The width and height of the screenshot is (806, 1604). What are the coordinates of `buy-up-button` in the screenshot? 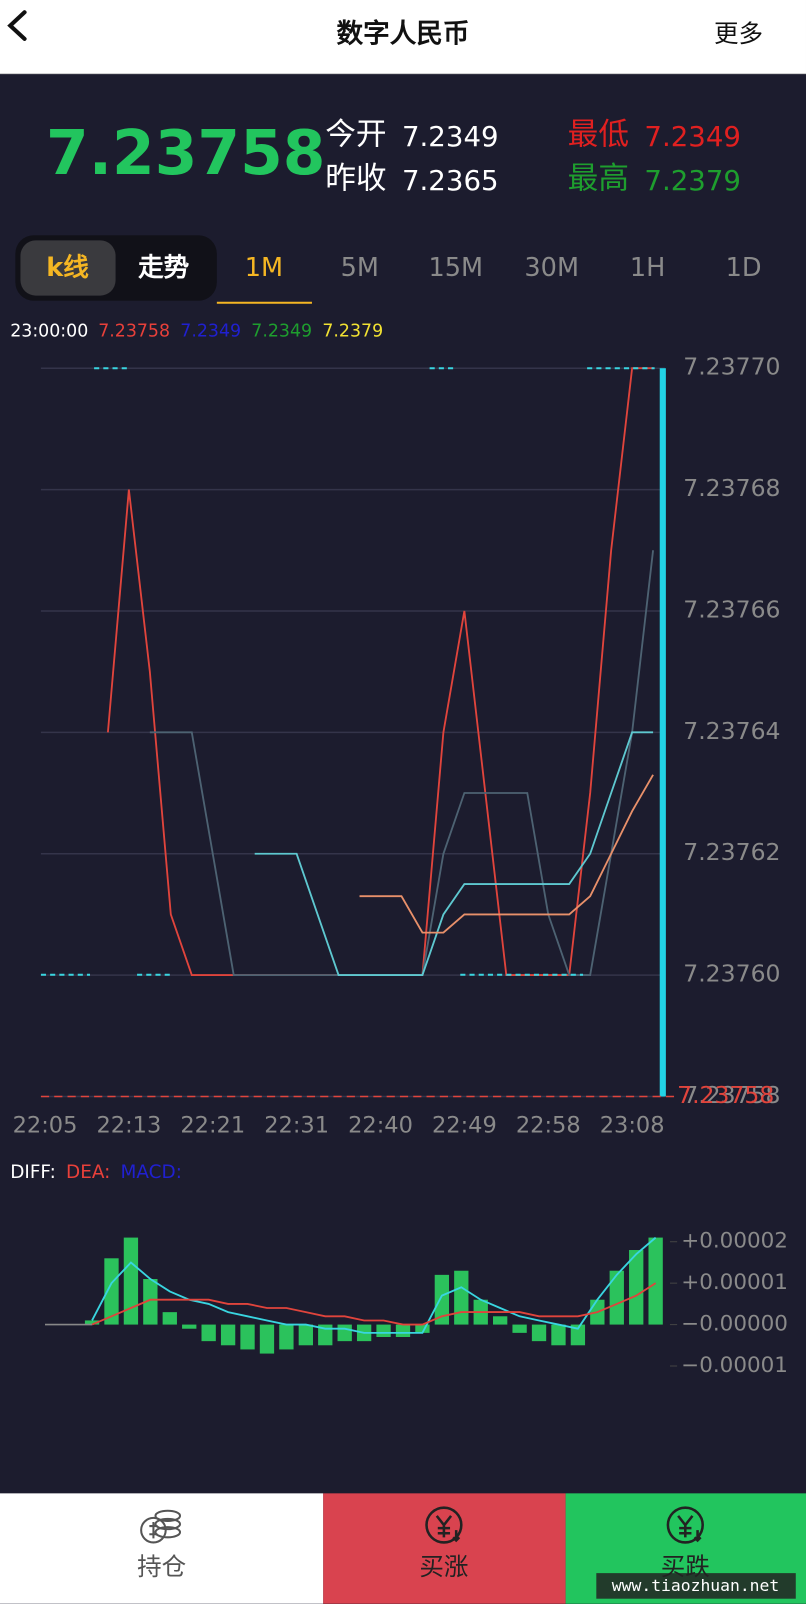 It's located at (444, 1548).